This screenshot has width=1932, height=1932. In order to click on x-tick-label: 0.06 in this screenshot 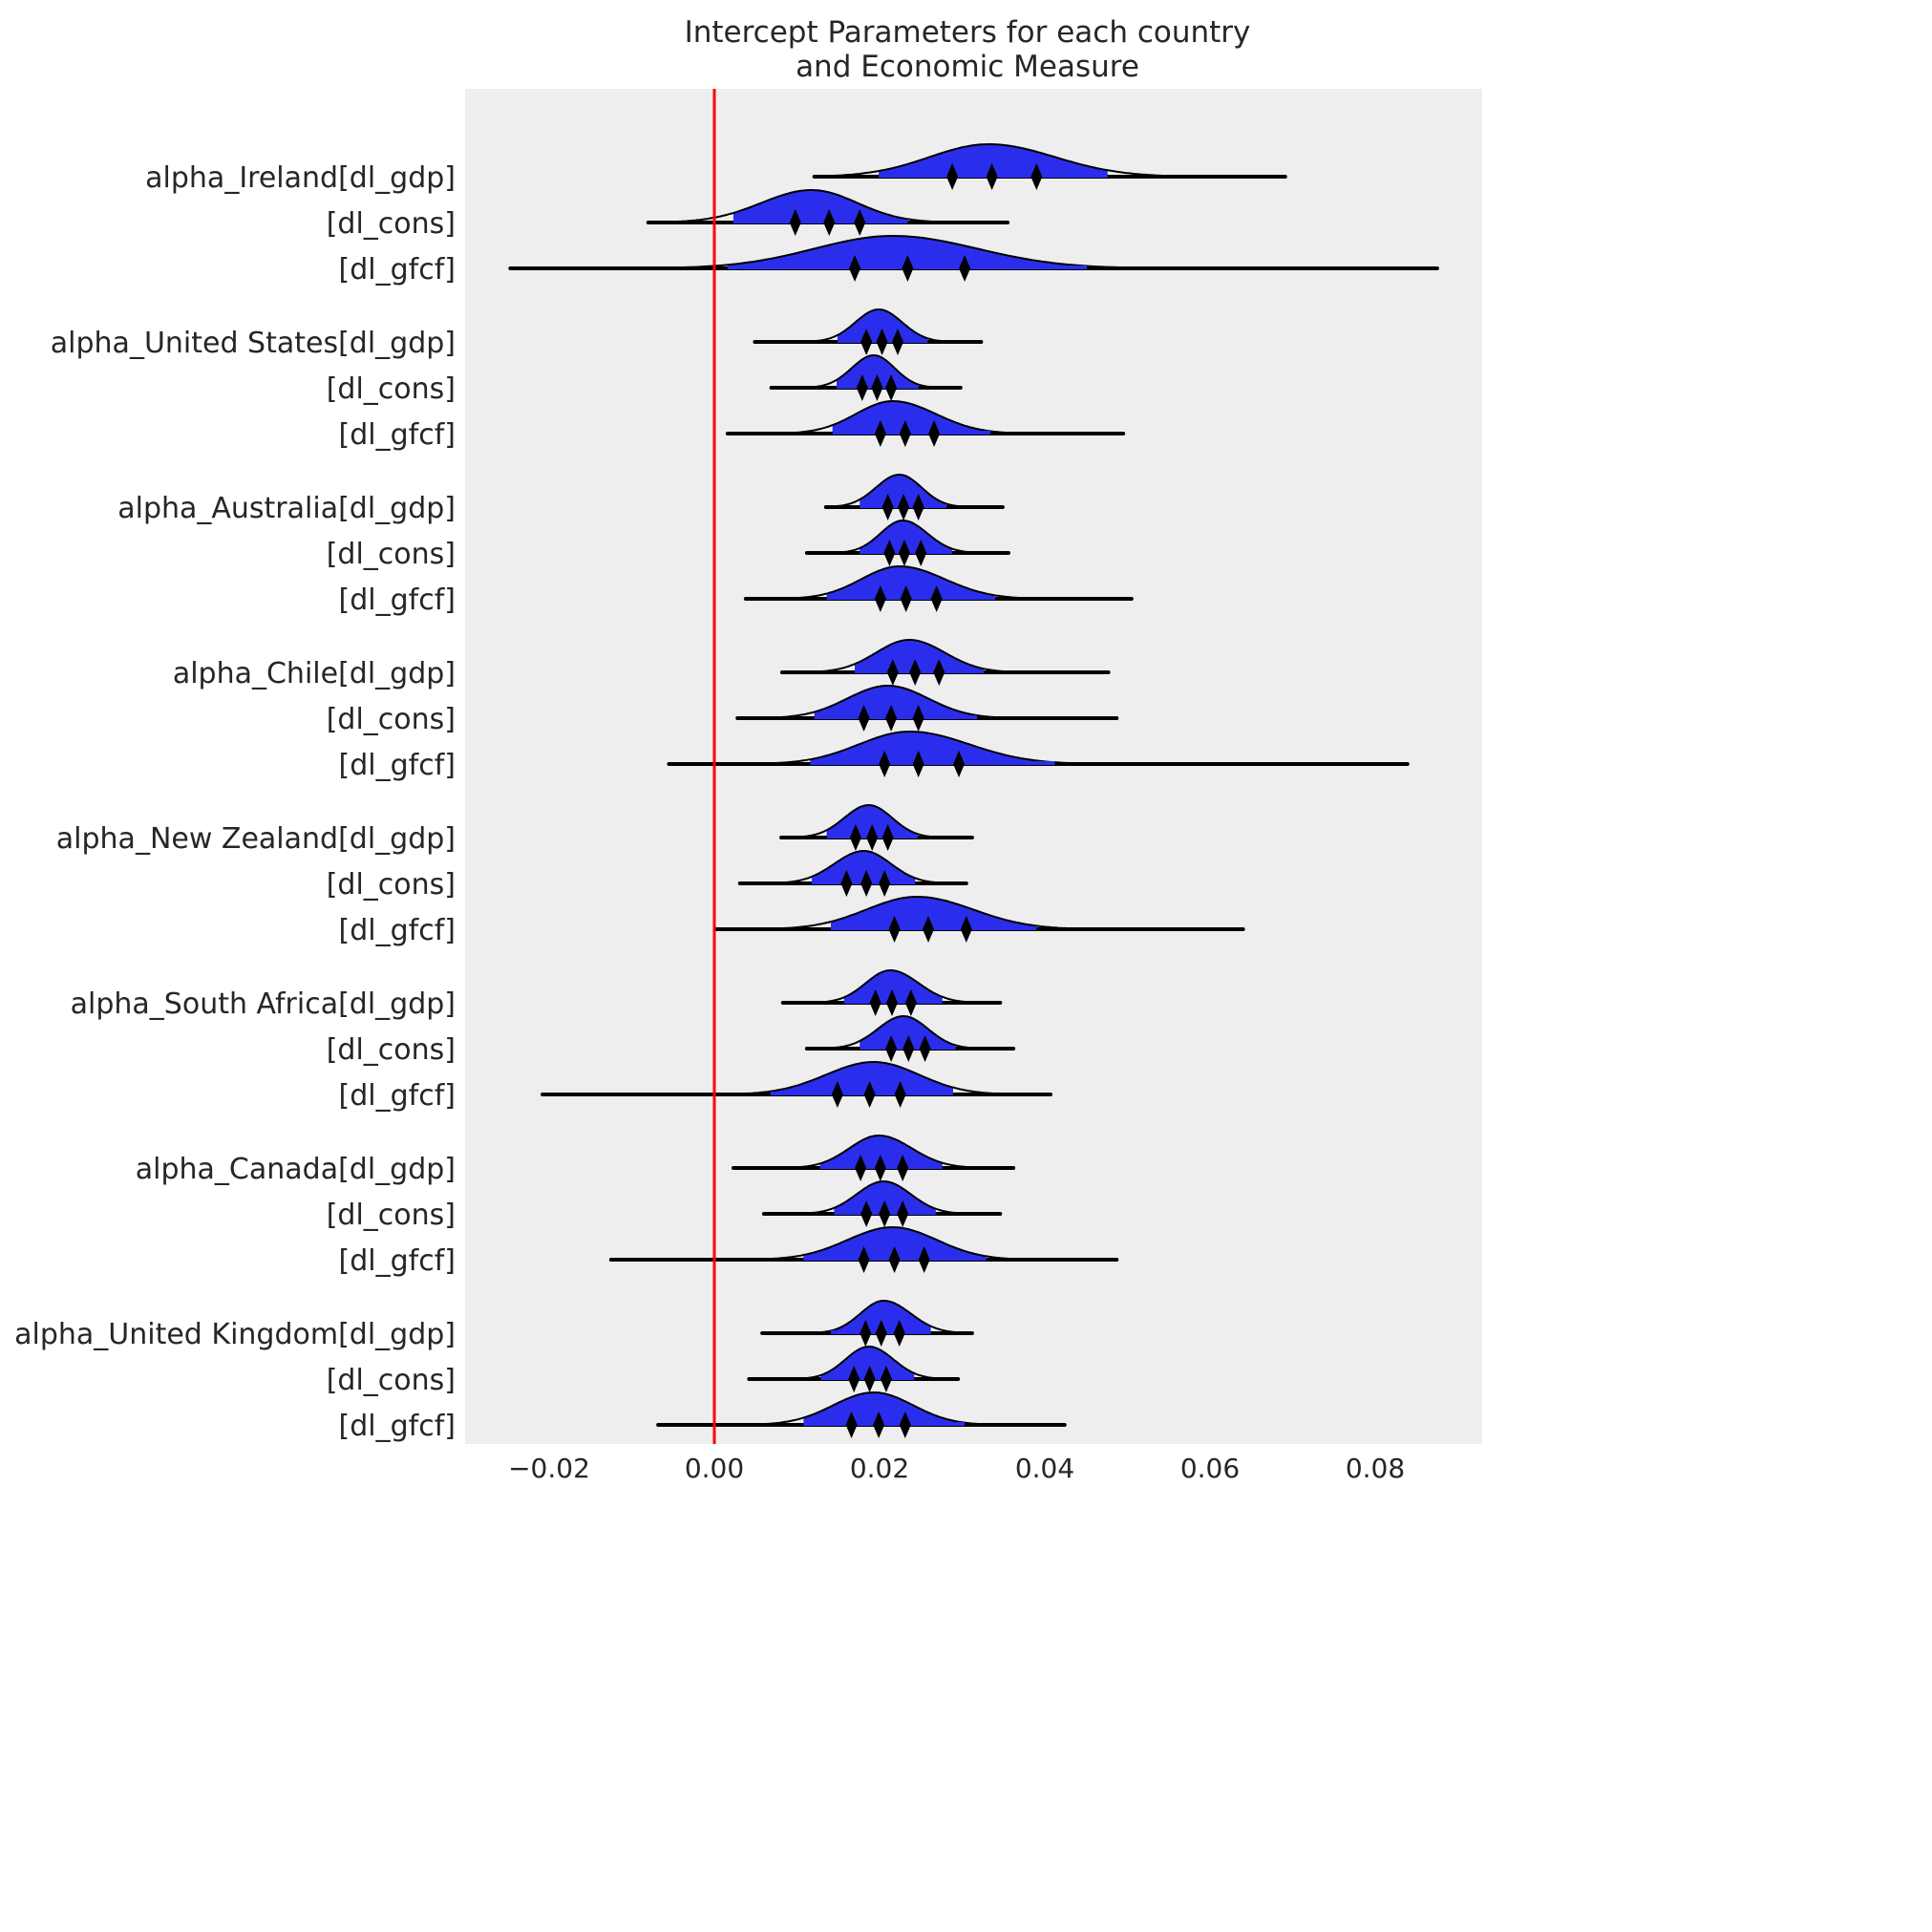, I will do `click(1210, 1468)`.